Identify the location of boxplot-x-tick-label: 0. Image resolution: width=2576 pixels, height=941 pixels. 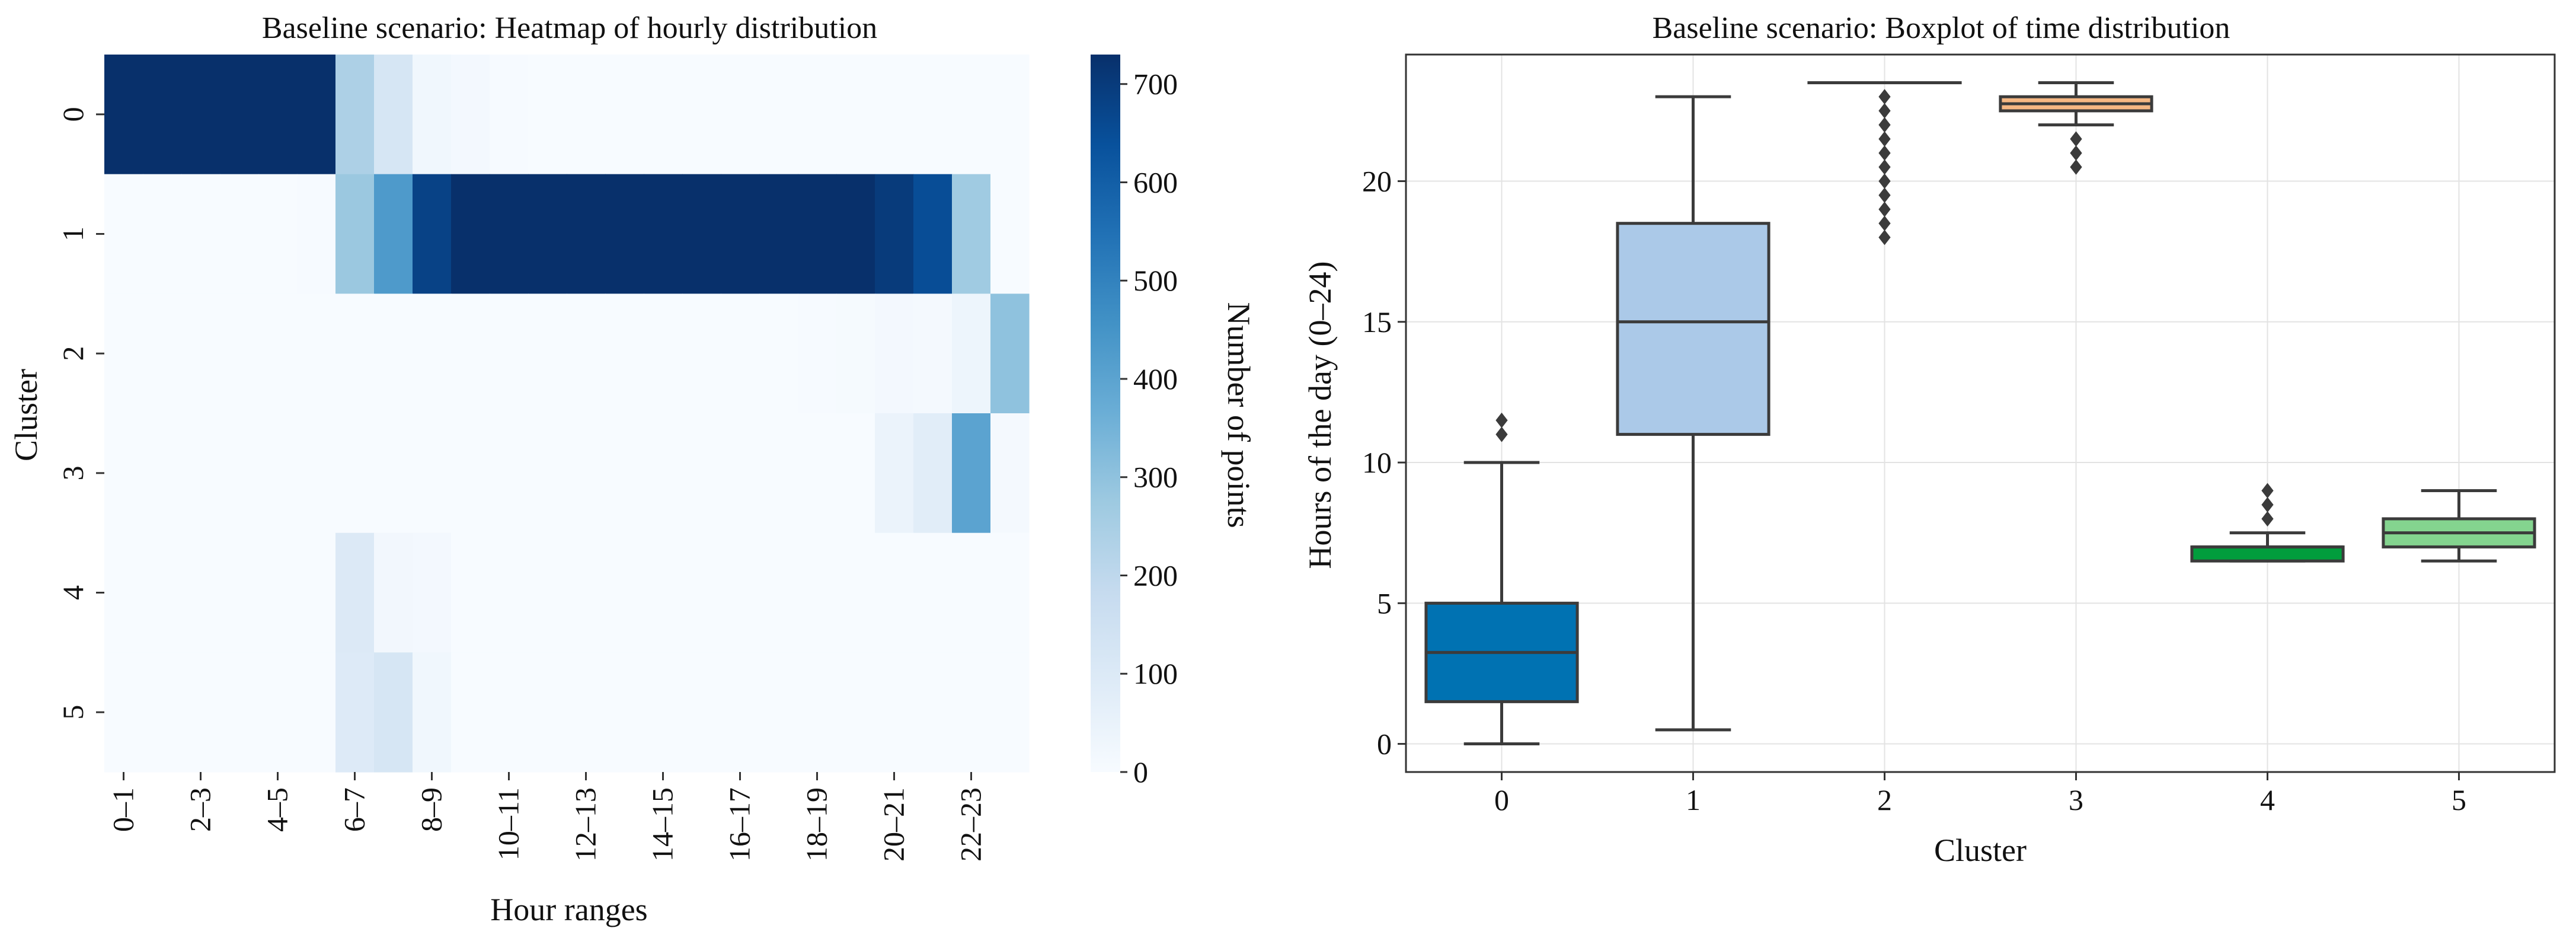
(1501, 799).